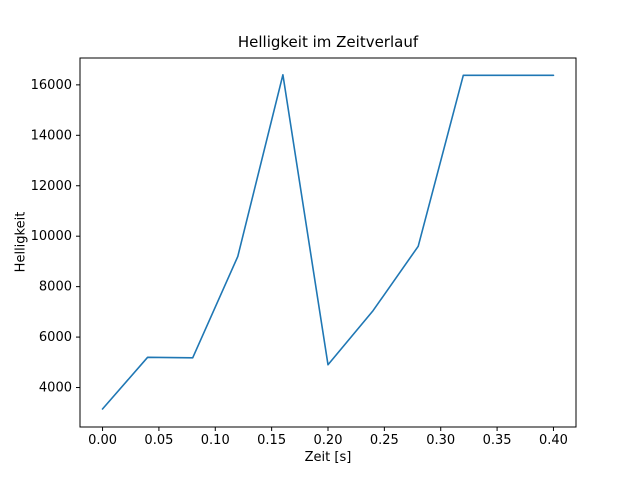 The height and width of the screenshot is (480, 640). What do you see at coordinates (215, 440) in the screenshot?
I see `x-tick-label: 0.10` at bounding box center [215, 440].